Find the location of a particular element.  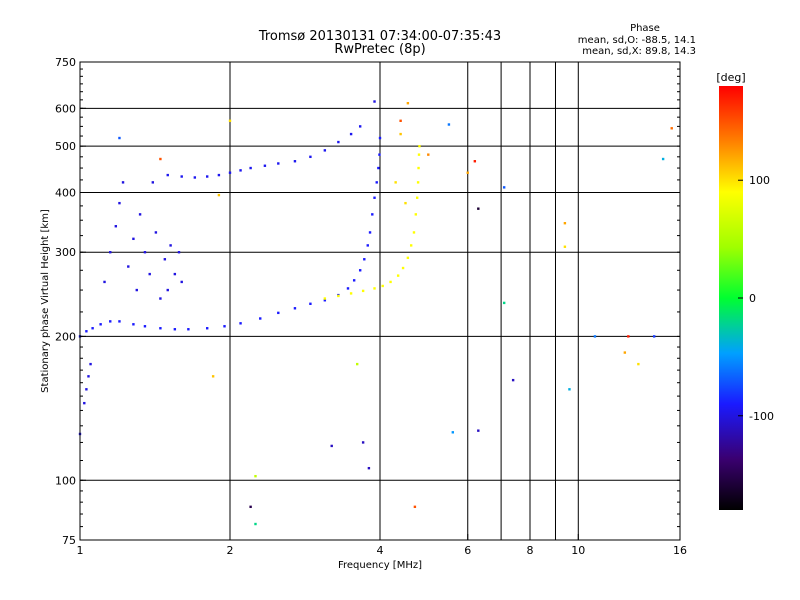

colorbar-tick-label: 100 is located at coordinates (759, 180).